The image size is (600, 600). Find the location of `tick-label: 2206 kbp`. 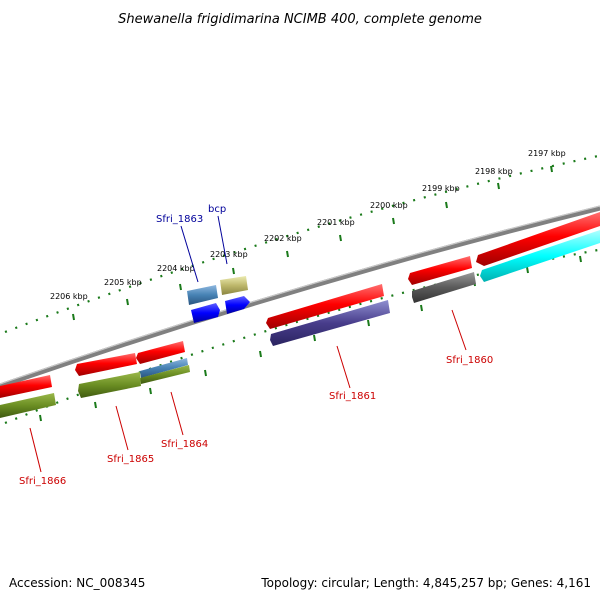

tick-label: 2206 kbp is located at coordinates (69, 296).